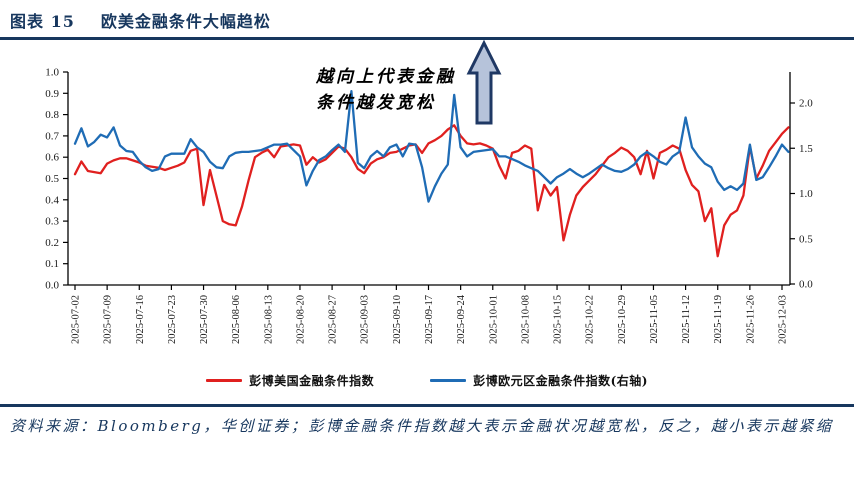 The height and width of the screenshot is (480, 854). Describe the element at coordinates (52, 136) in the screenshot. I see `svg-text: 0.7` at that location.